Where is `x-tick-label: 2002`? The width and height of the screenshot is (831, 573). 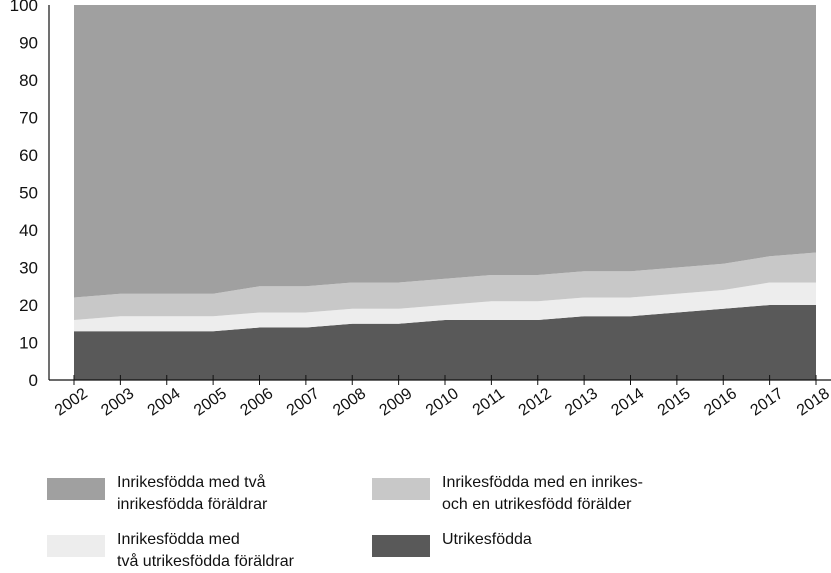 x-tick-label: 2002 is located at coordinates (71, 402).